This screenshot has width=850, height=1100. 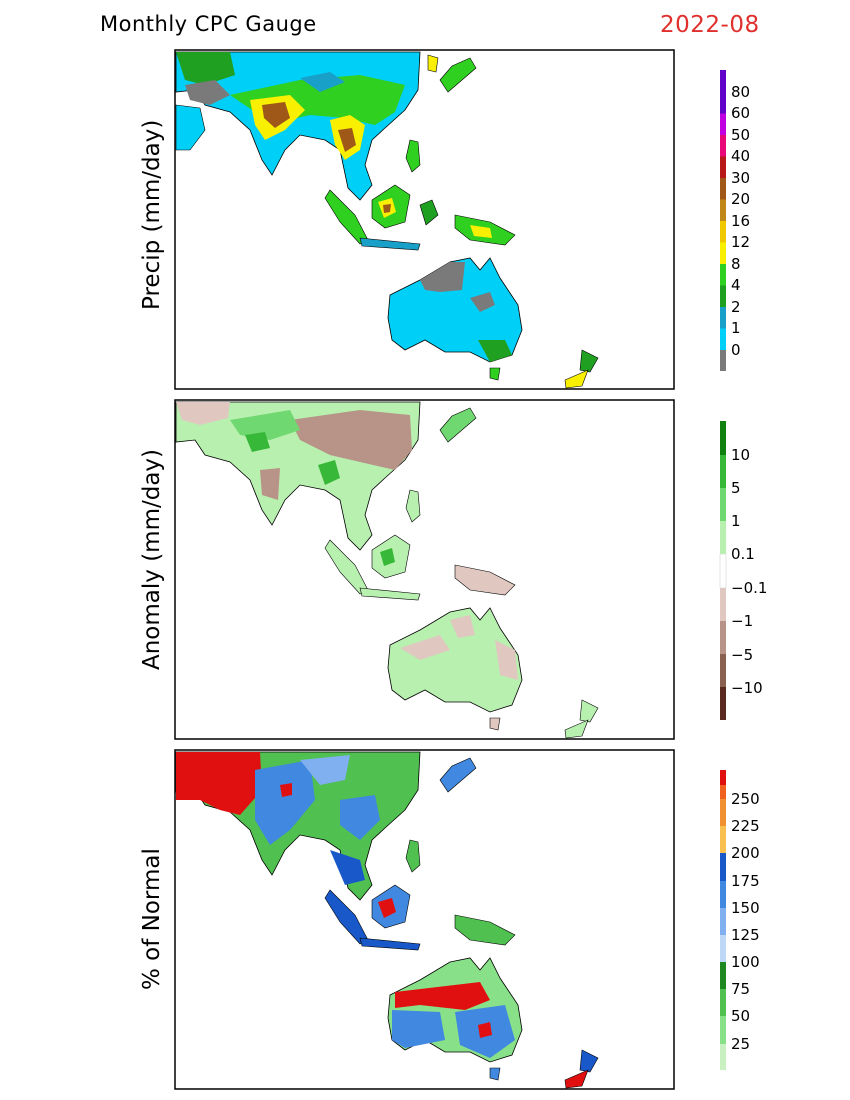 I want to click on anomaly-legend-label: −5, so click(x=742, y=655).